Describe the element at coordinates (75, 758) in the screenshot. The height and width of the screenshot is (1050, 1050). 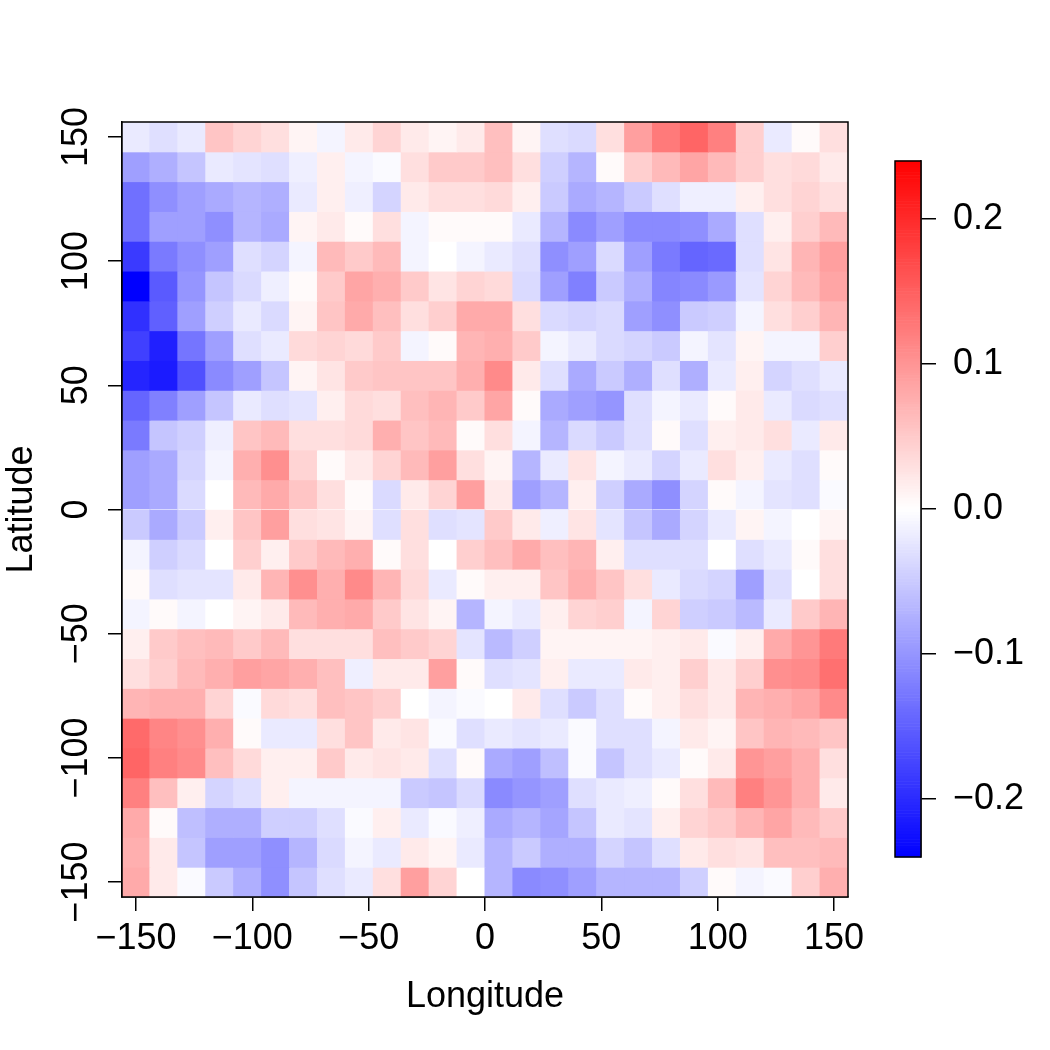
I see `y-tick-label: −100` at that location.